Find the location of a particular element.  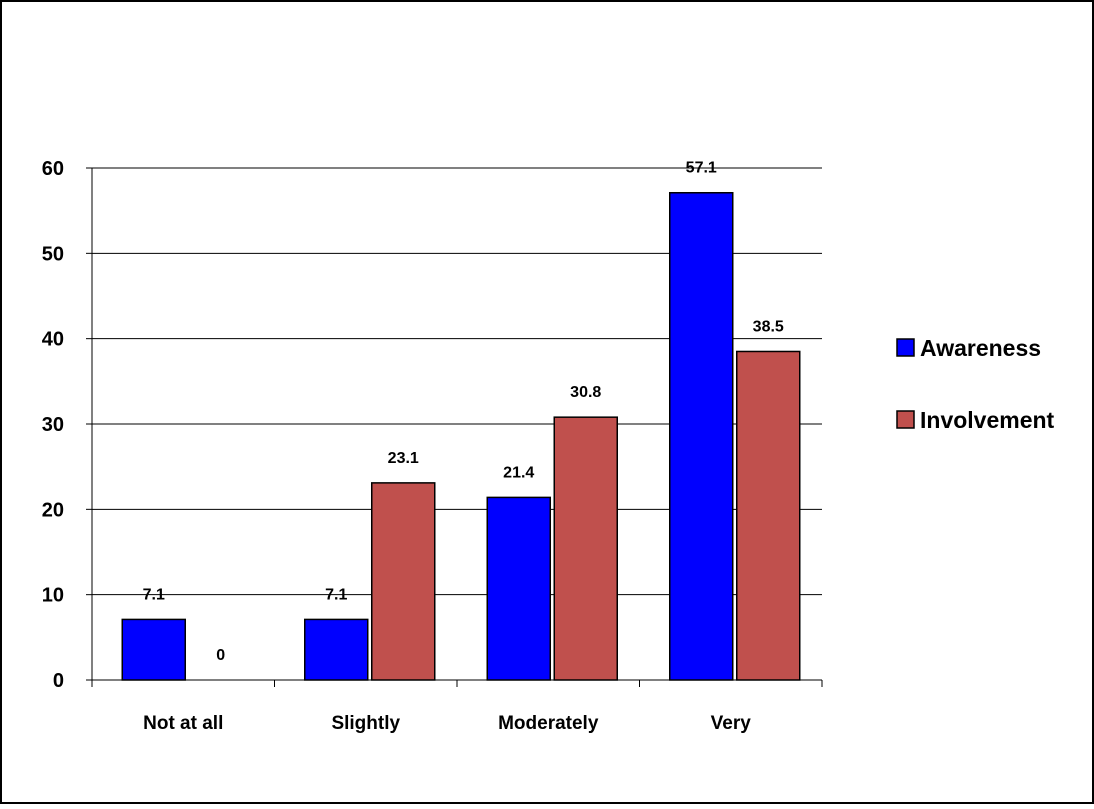

x-category-label: Moderately is located at coordinates (548, 723).